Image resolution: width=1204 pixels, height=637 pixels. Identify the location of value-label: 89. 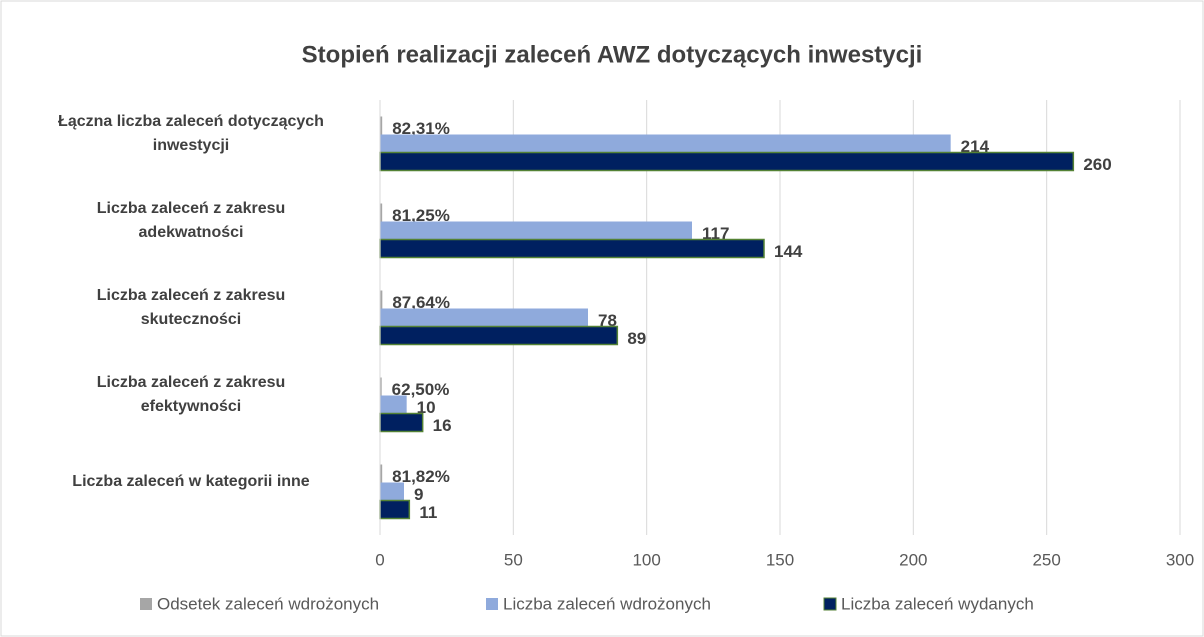
(636, 338).